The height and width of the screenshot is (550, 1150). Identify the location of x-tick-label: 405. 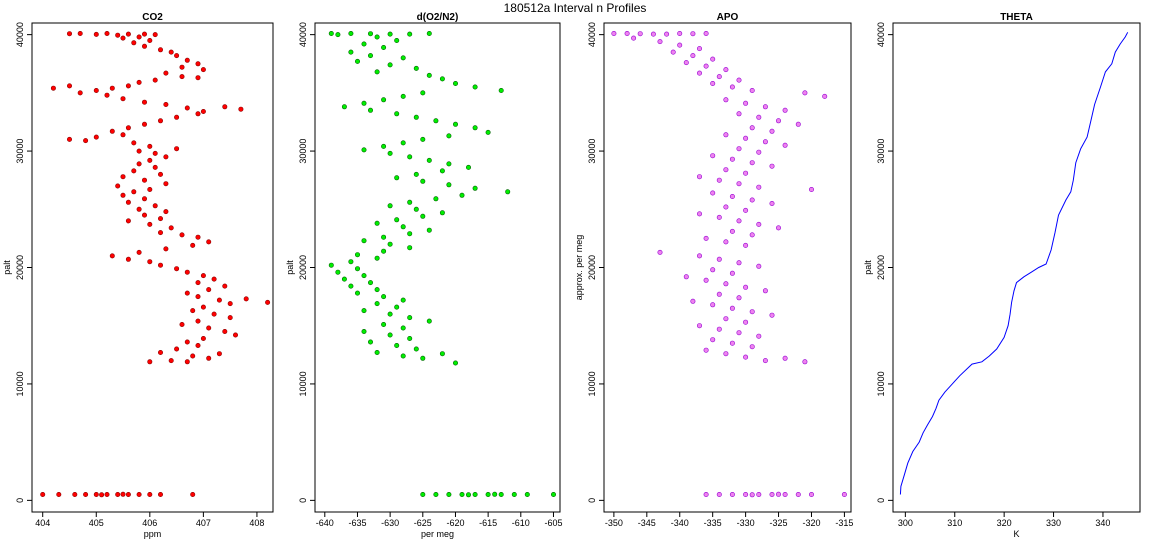
(96, 523).